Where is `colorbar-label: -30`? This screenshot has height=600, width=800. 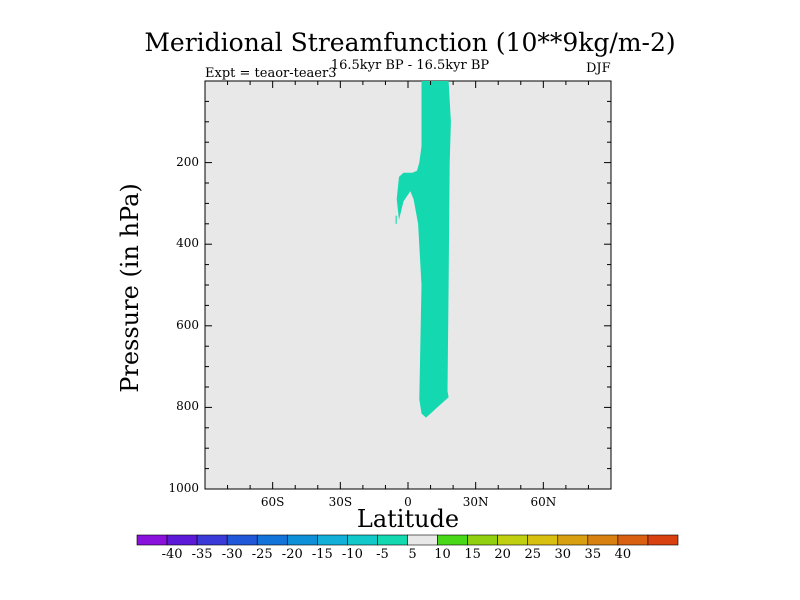 colorbar-label: -30 is located at coordinates (232, 554).